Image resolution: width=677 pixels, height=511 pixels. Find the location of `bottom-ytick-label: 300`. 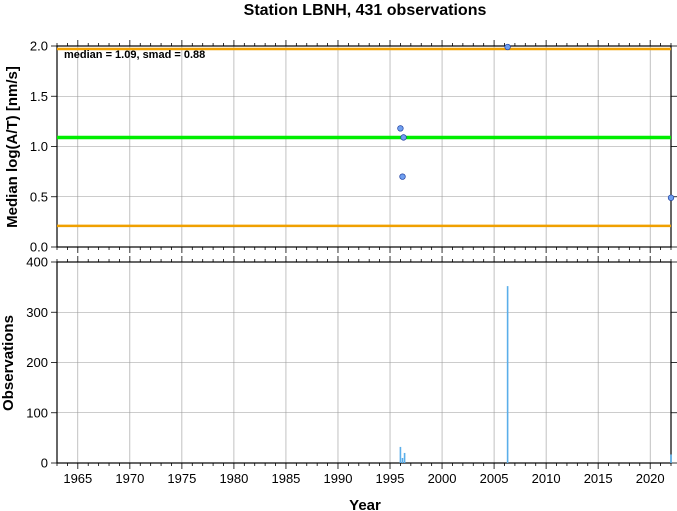

bottom-ytick-label: 300 is located at coordinates (37, 312).